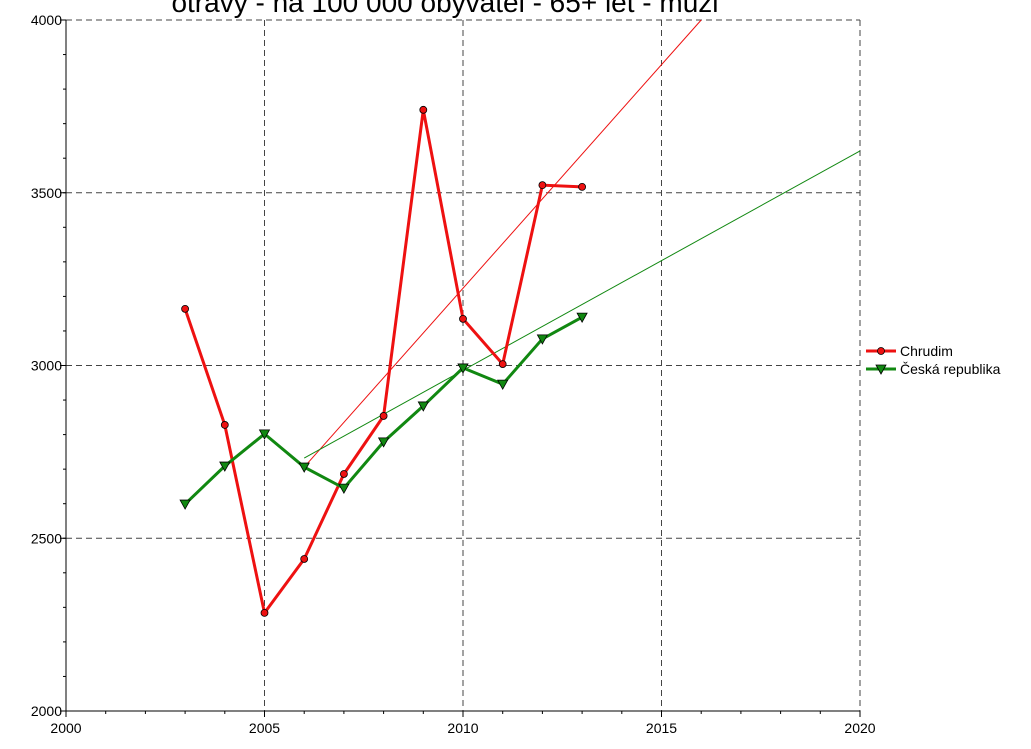  What do you see at coordinates (46, 20) in the screenshot?
I see `y-tick-label: 4000` at bounding box center [46, 20].